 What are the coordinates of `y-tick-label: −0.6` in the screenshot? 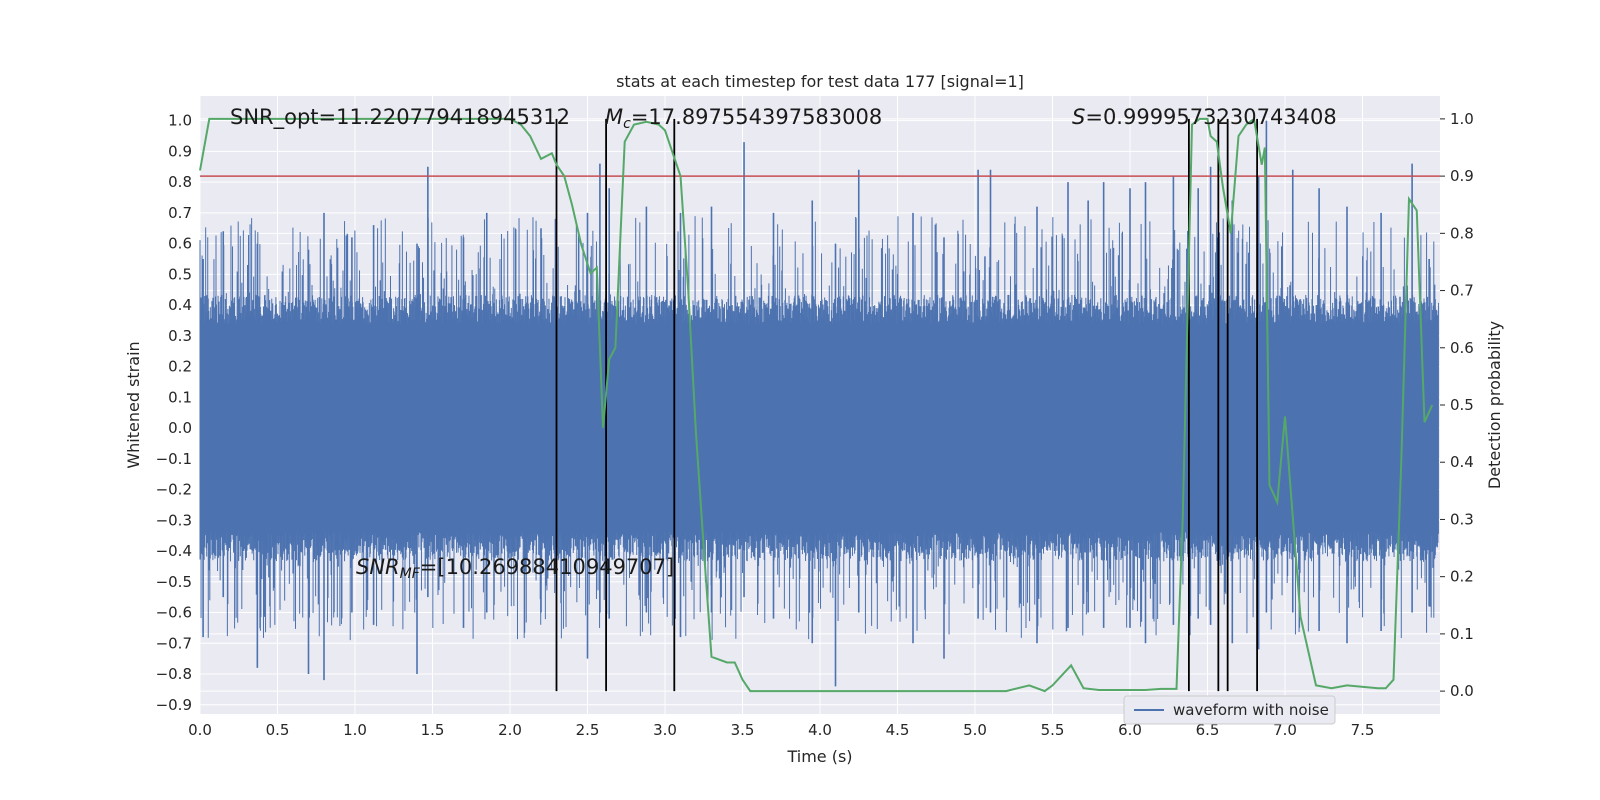 It's located at (174, 613).